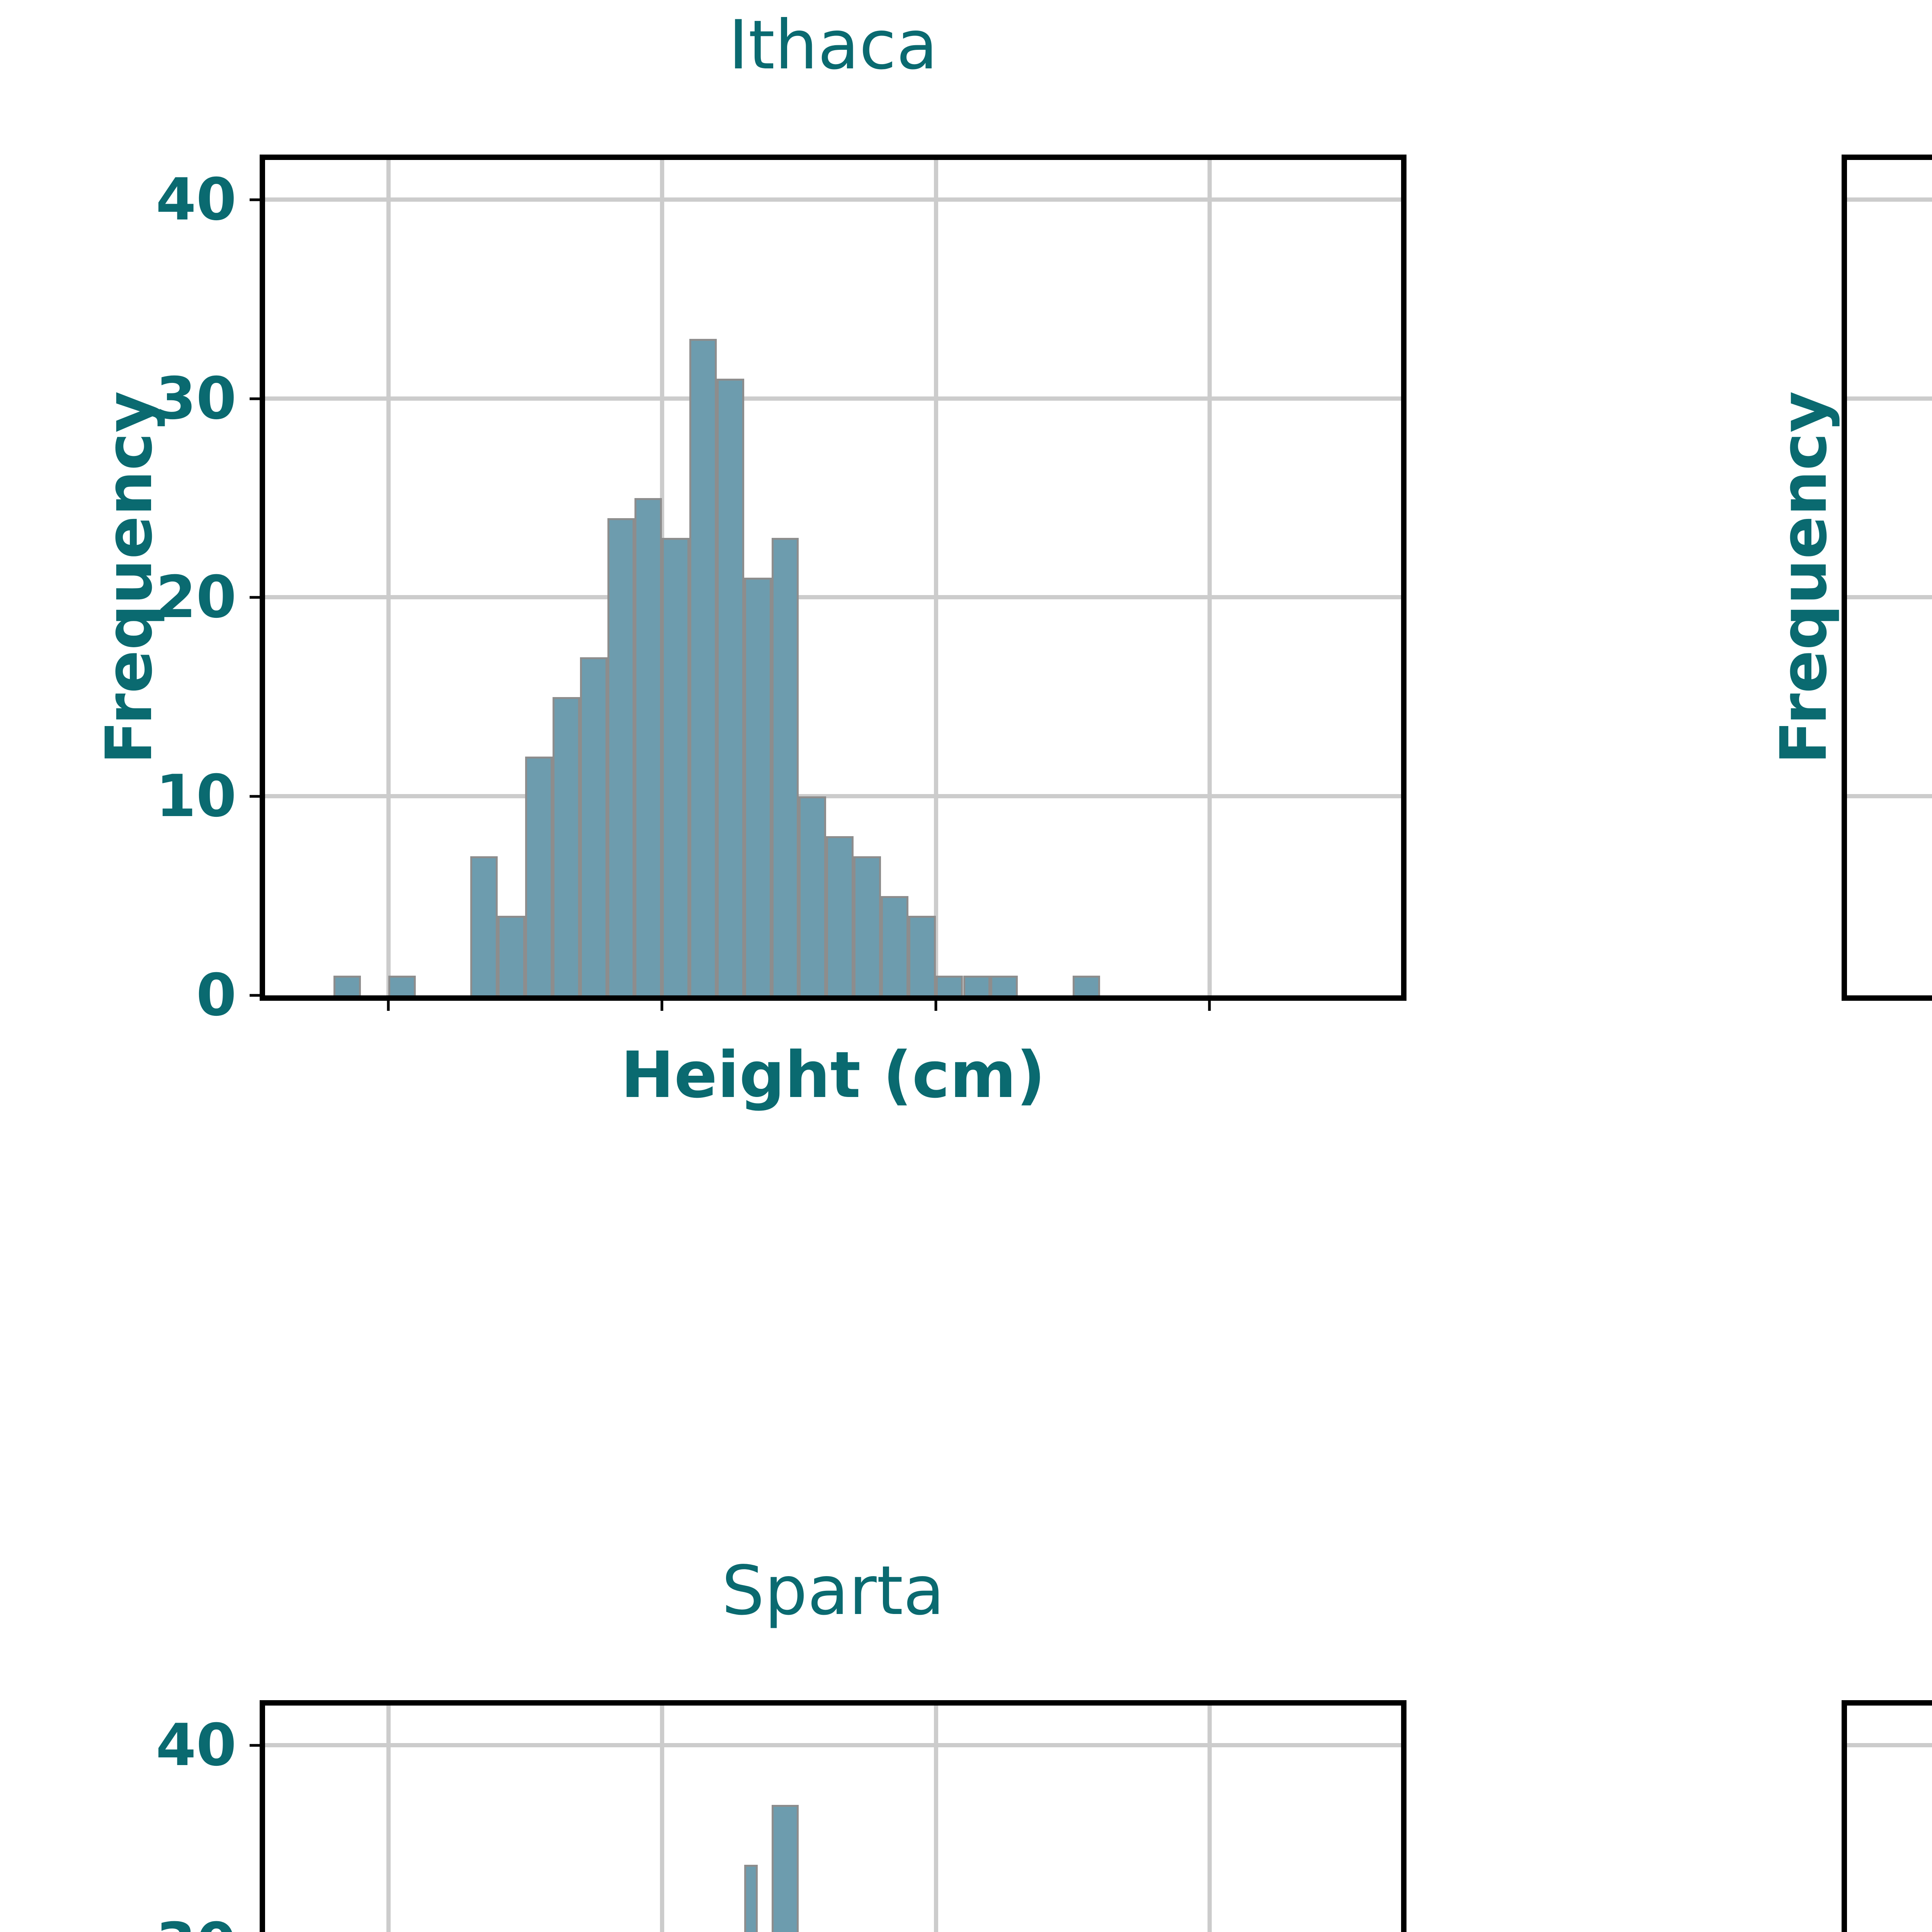  I want to click on y-tick-label: 0, so click(216, 996).